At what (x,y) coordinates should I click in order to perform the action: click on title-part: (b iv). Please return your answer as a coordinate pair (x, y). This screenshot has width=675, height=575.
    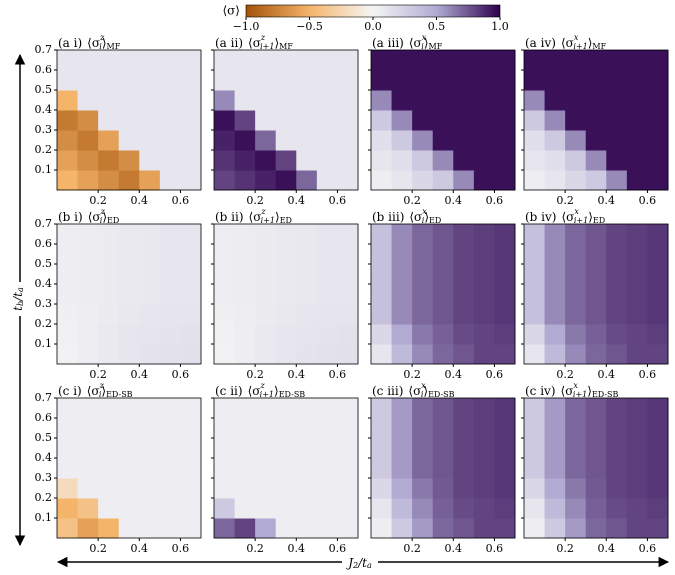
    Looking at the image, I should click on (540, 217).